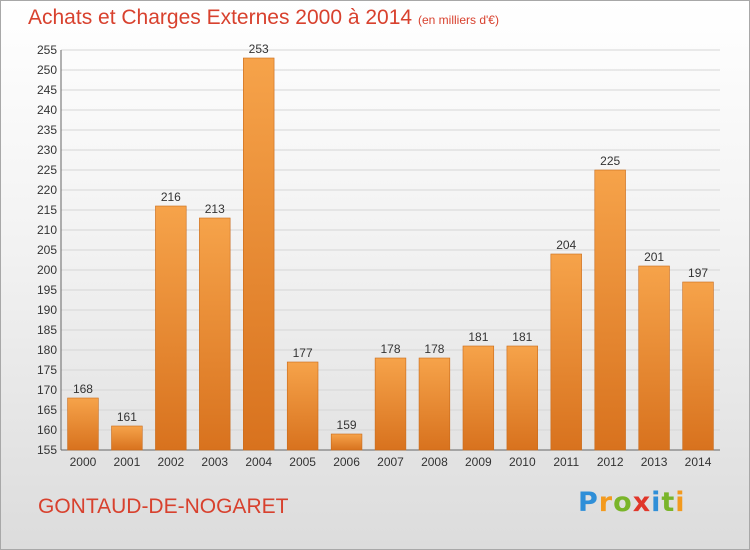 Image resolution: width=750 pixels, height=550 pixels. Describe the element at coordinates (127, 438) in the screenshot. I see `bar-2001` at that location.